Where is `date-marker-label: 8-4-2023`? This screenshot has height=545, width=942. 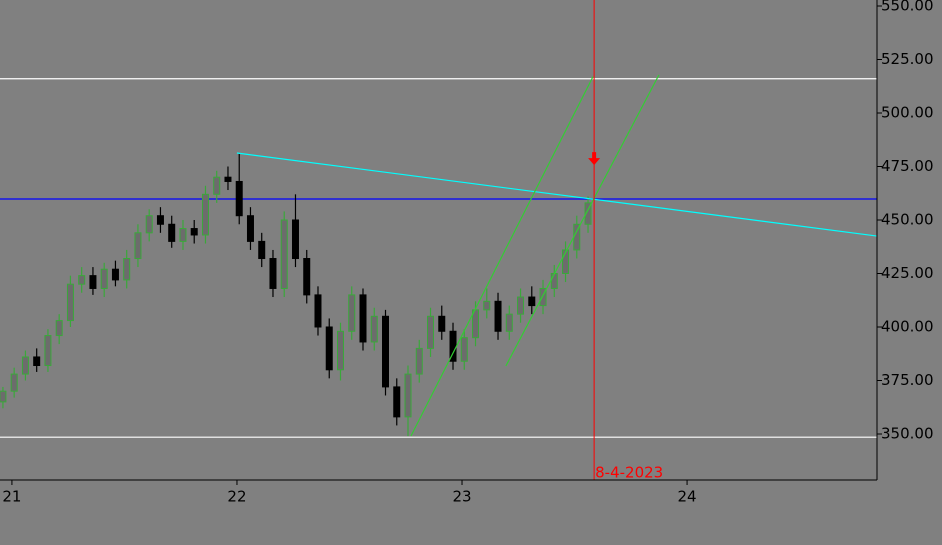
date-marker-label: 8-4-2023 is located at coordinates (629, 473).